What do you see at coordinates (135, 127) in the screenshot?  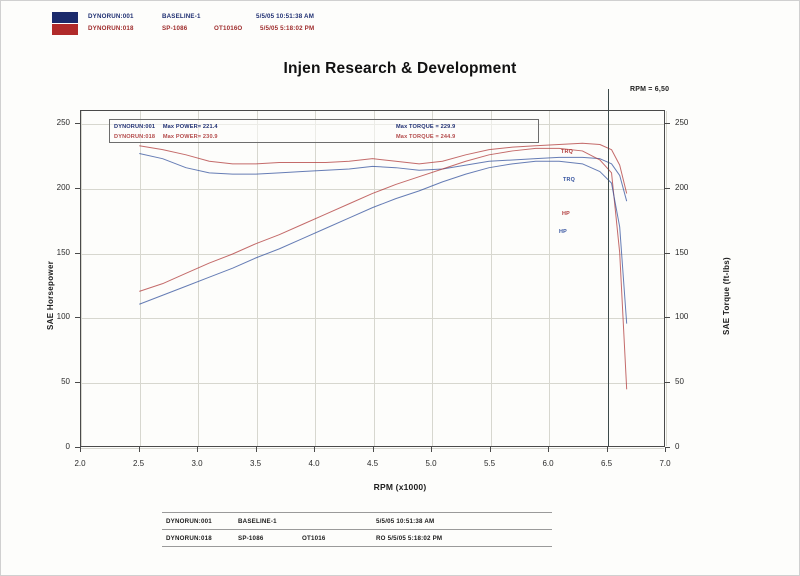 I see `info-run-1: DYNORUN:001` at bounding box center [135, 127].